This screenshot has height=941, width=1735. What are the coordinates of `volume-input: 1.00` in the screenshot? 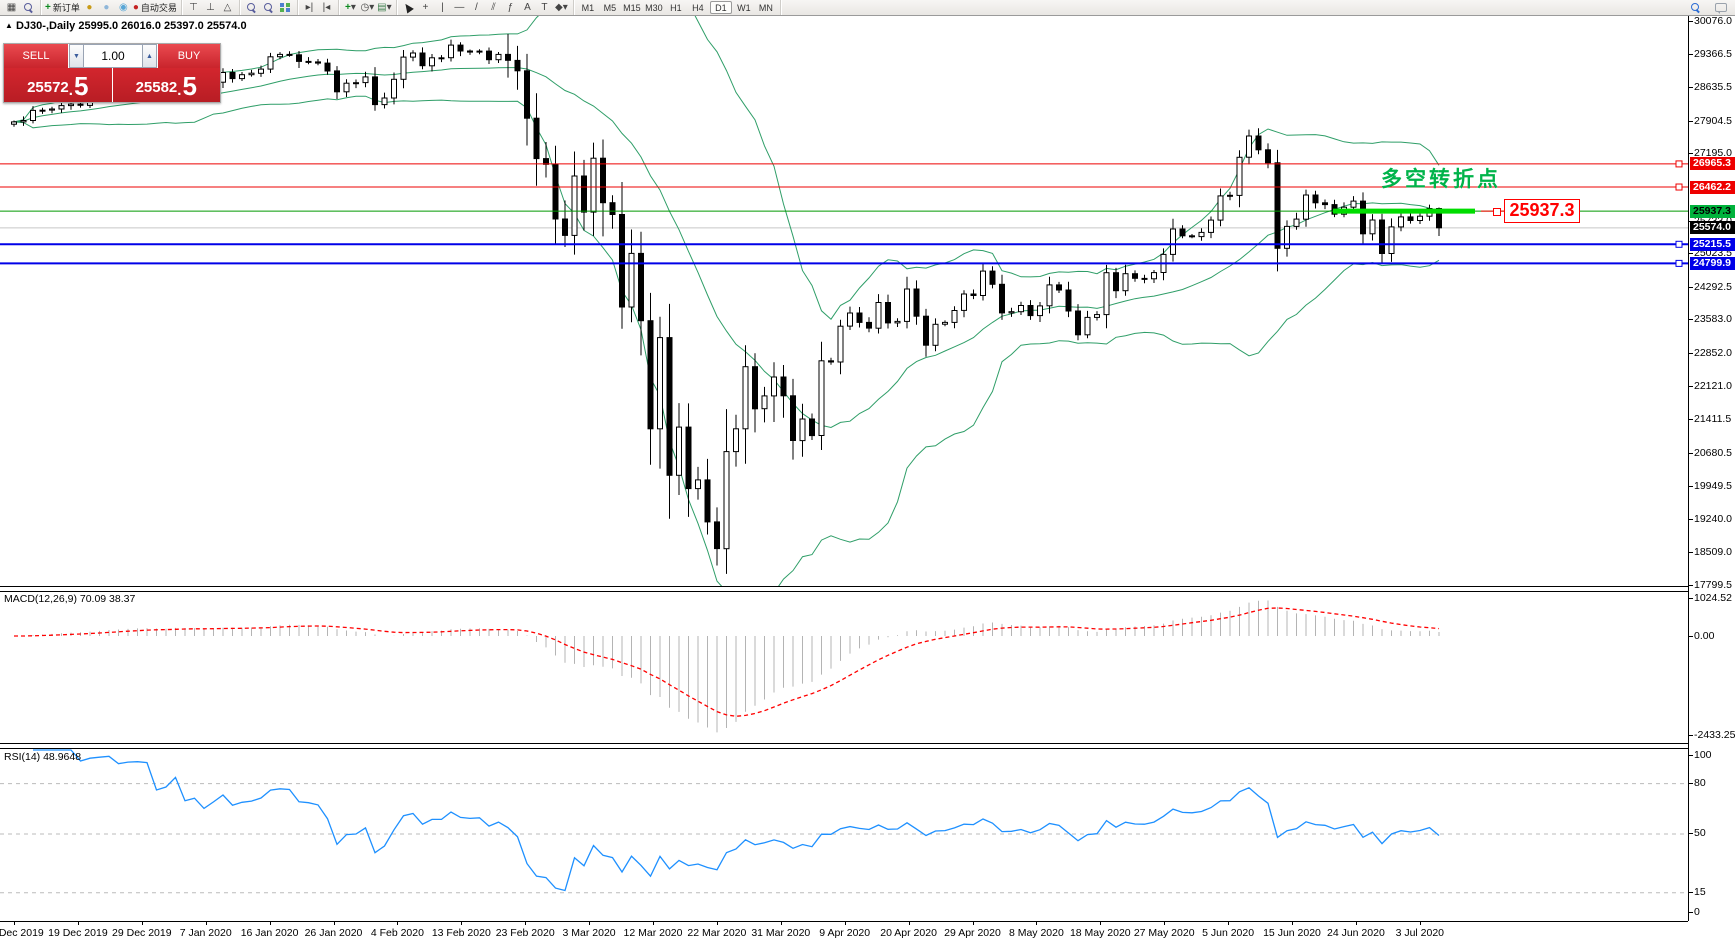 It's located at (113, 56).